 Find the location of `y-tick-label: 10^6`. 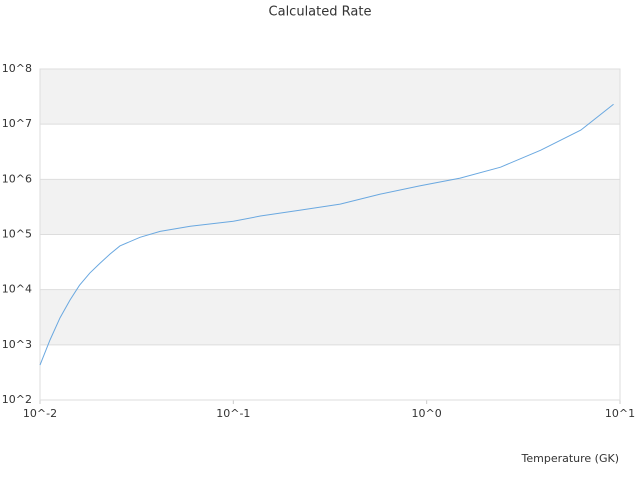

y-tick-label: 10^6 is located at coordinates (17, 178).